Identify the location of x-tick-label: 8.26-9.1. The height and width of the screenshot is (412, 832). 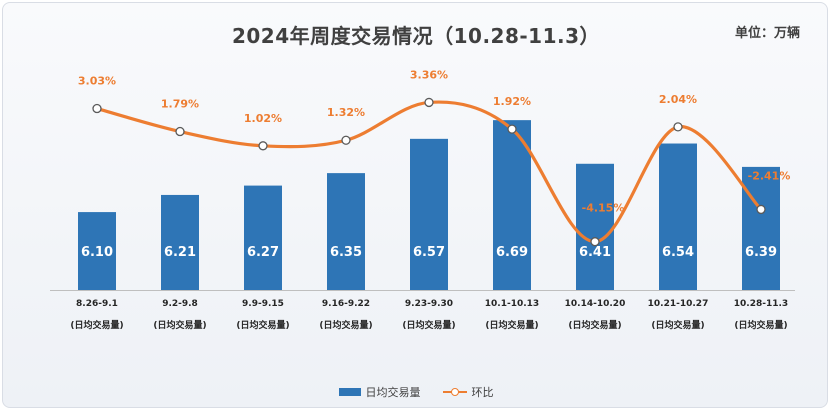
(97, 304).